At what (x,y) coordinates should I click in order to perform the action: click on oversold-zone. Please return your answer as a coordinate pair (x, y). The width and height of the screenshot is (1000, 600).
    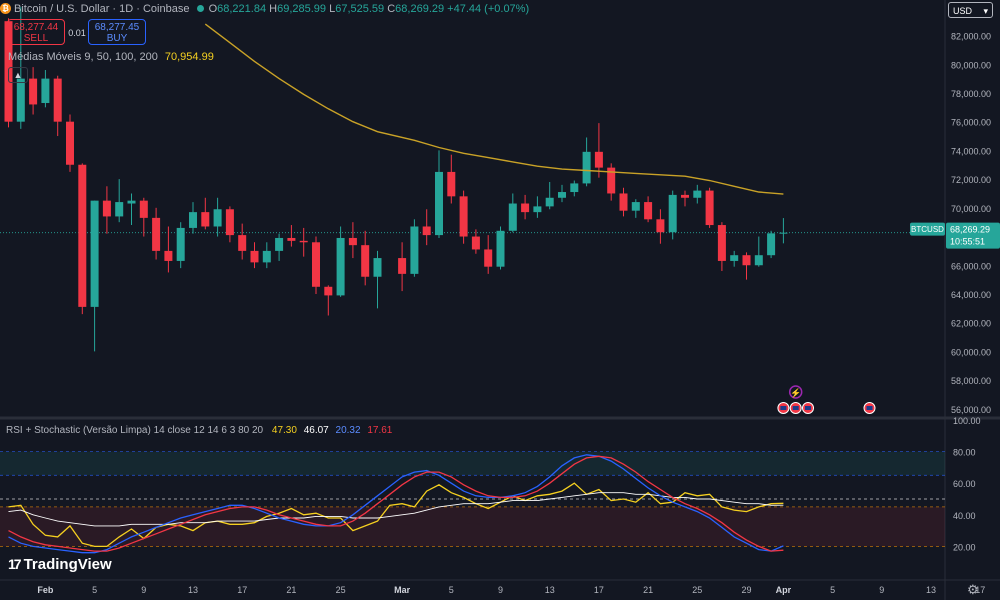
    Looking at the image, I should click on (472, 526).